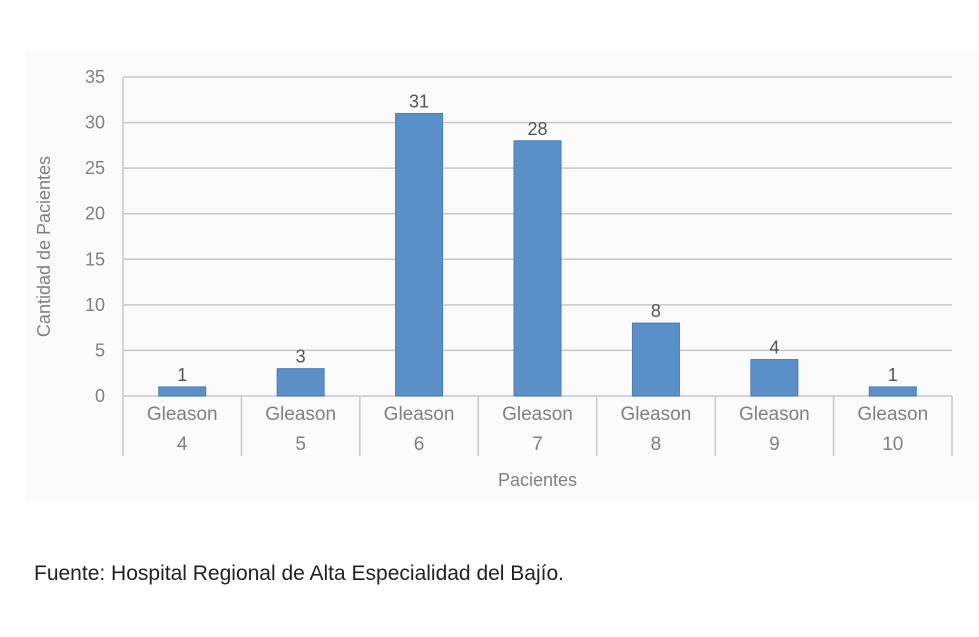 The width and height of the screenshot is (979, 637). What do you see at coordinates (537, 480) in the screenshot?
I see `x-axis-title: Pacientes` at bounding box center [537, 480].